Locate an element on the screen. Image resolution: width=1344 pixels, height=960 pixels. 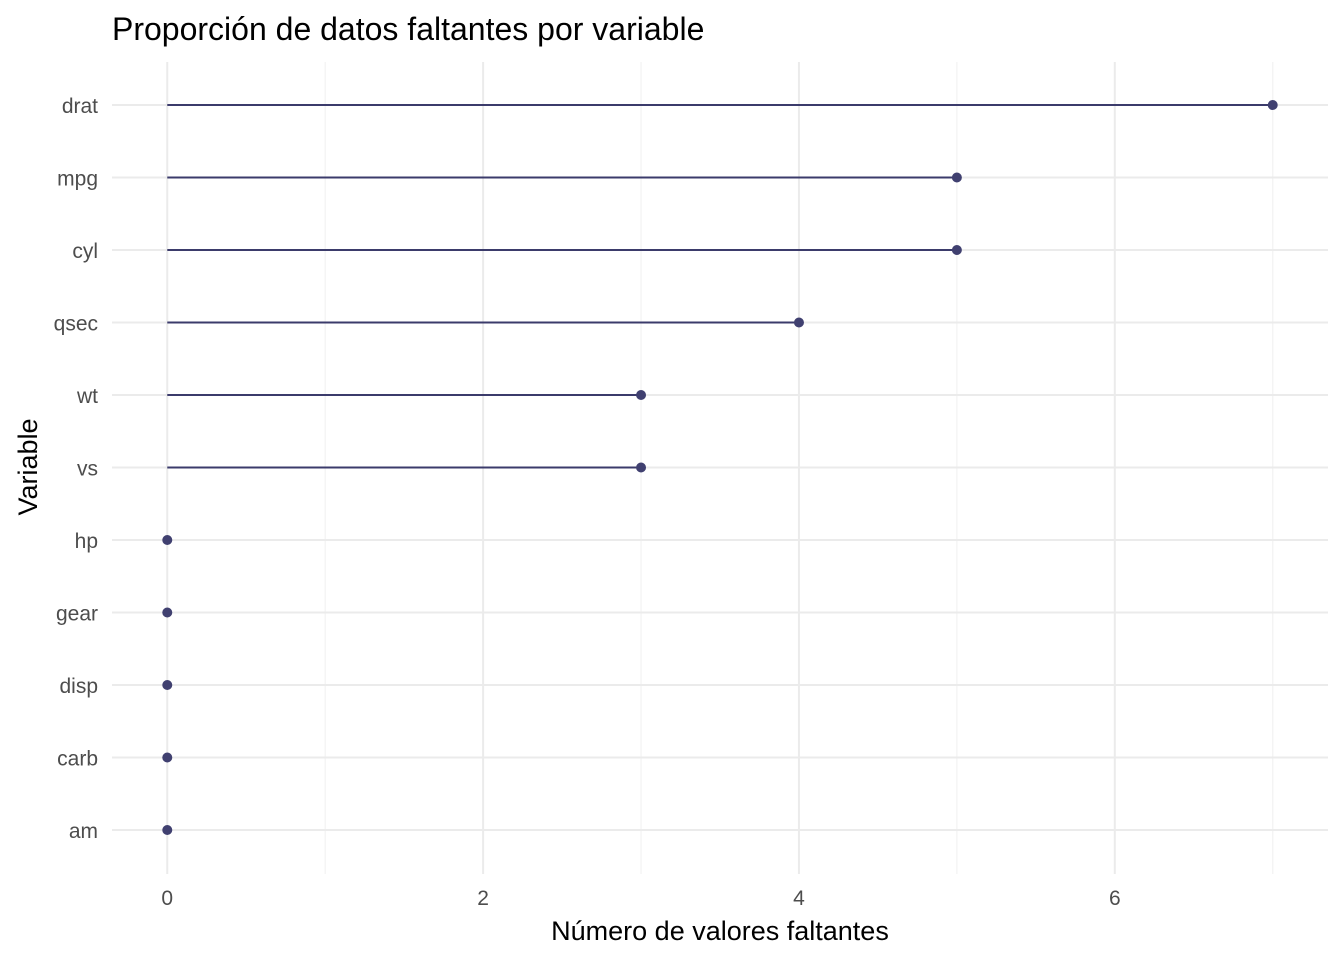
point-am is located at coordinates (167, 830).